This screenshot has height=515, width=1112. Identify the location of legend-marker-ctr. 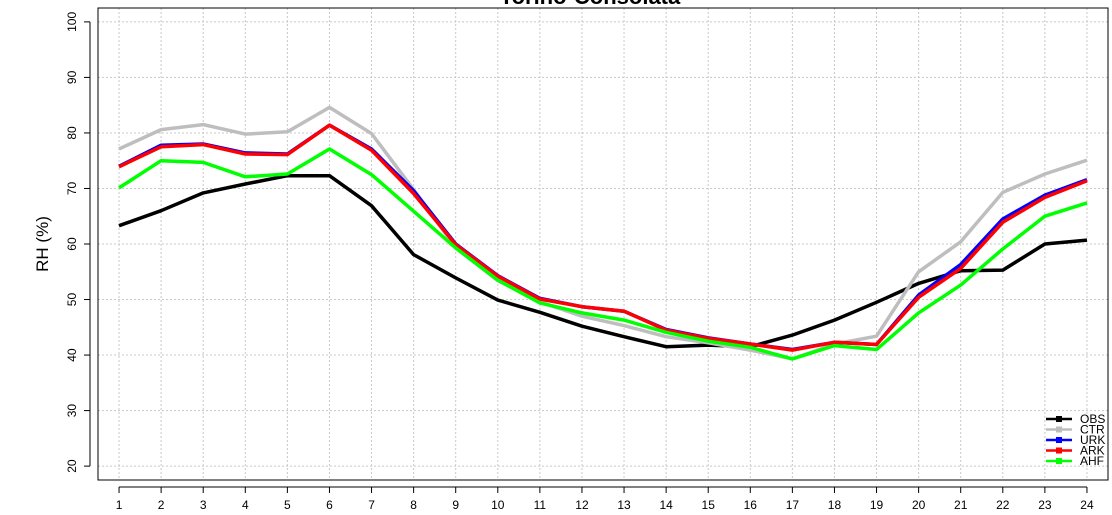
(1059, 429).